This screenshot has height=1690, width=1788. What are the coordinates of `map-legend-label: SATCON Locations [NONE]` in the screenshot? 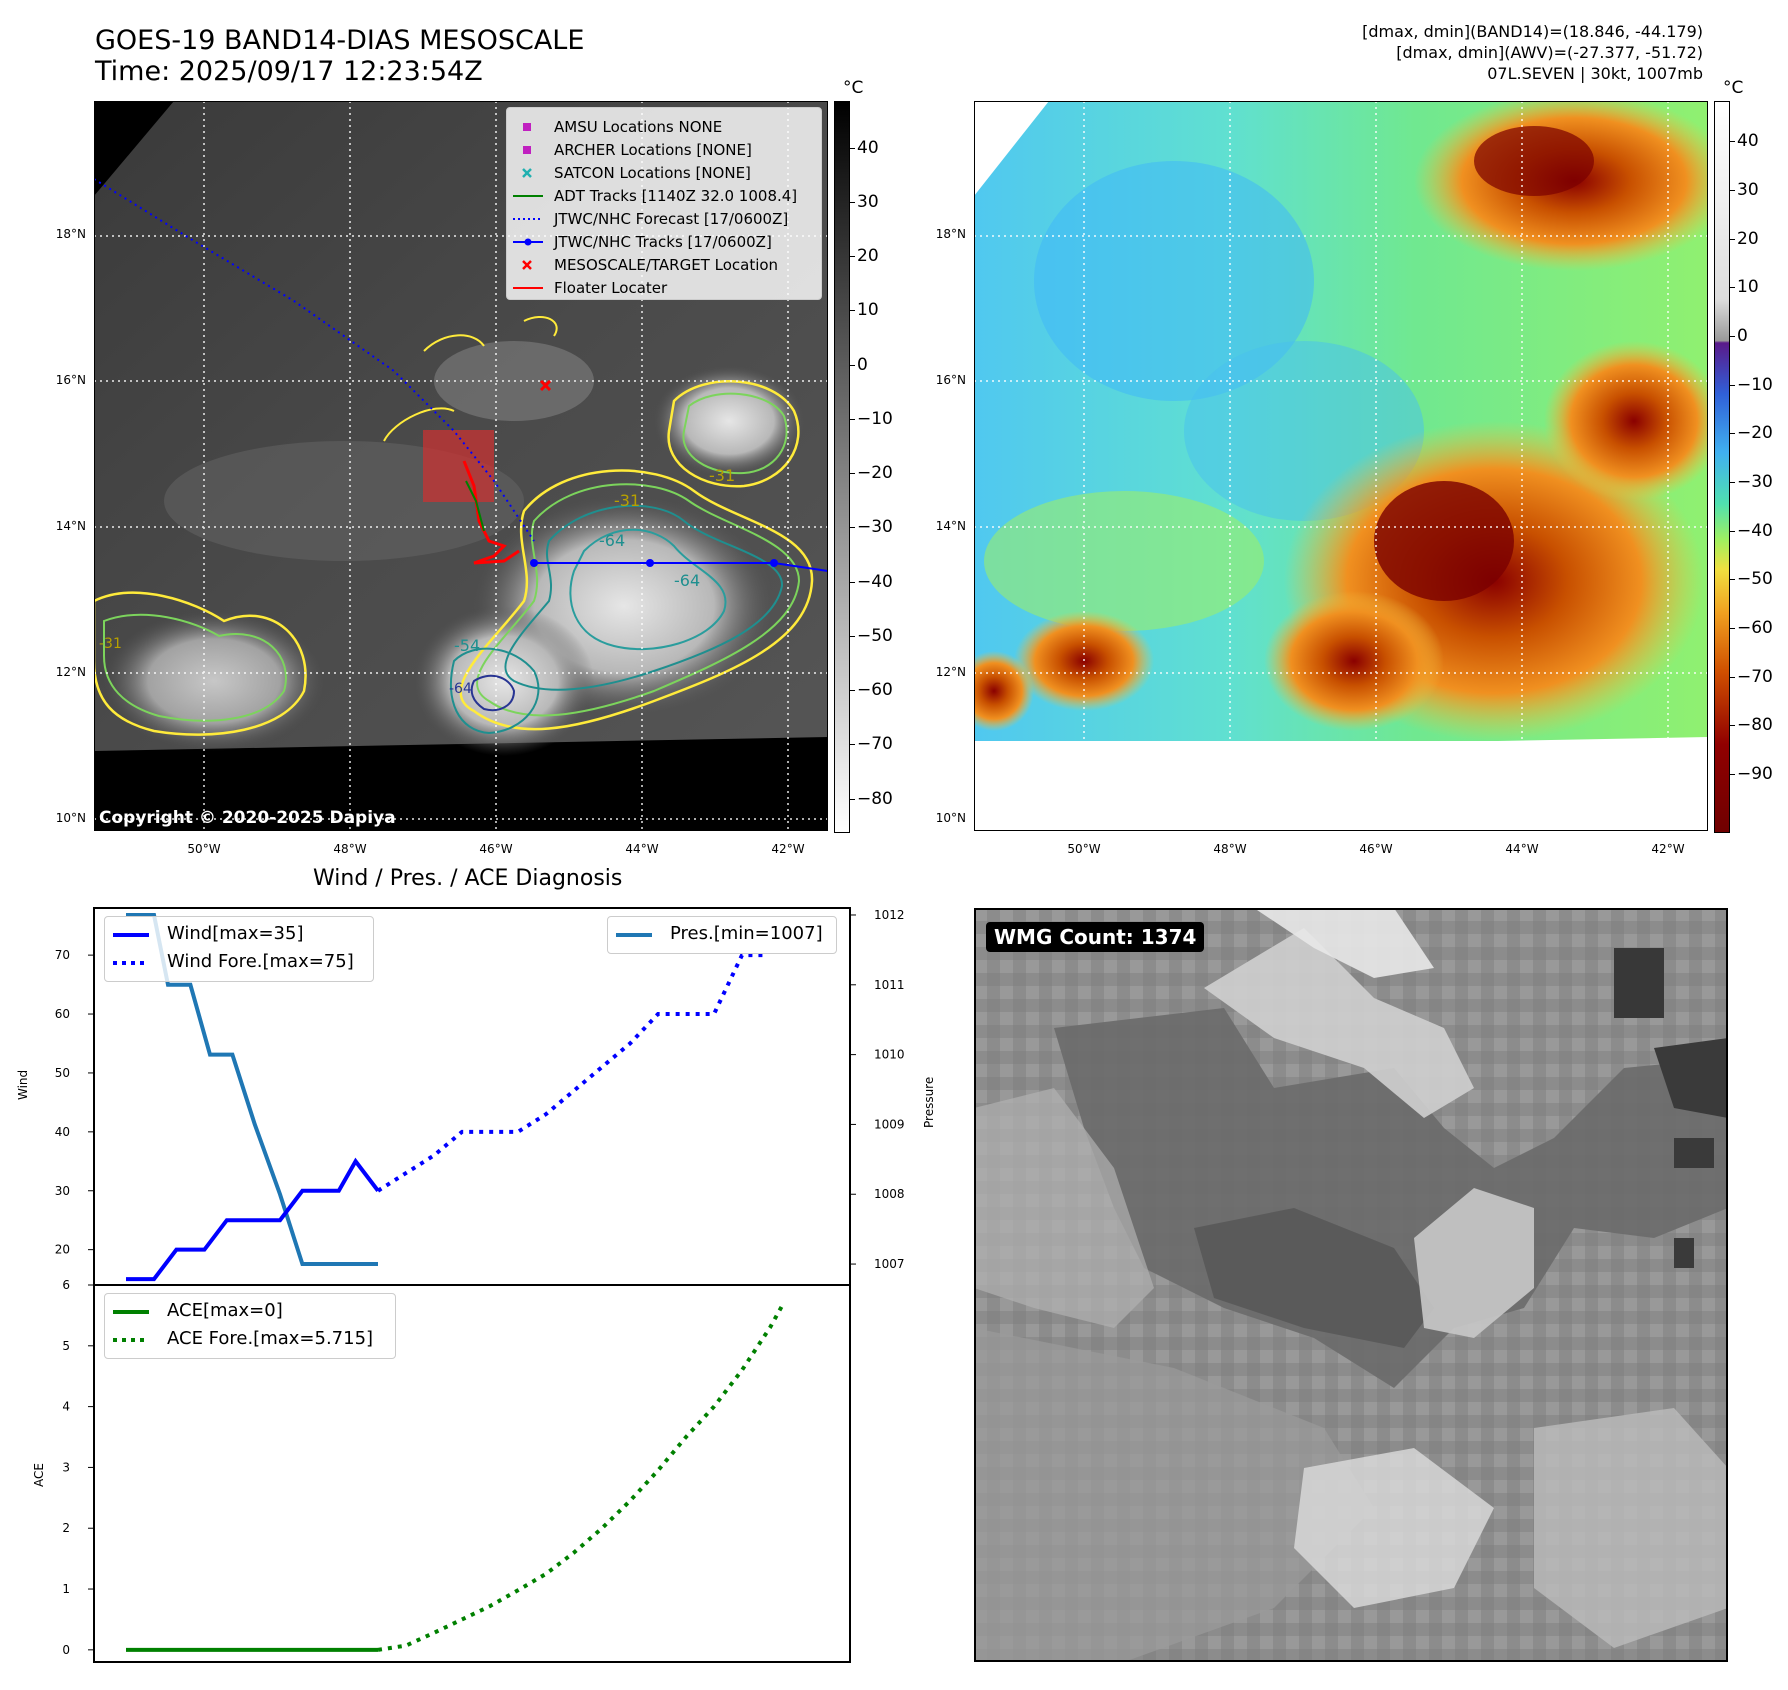 It's located at (652, 173).